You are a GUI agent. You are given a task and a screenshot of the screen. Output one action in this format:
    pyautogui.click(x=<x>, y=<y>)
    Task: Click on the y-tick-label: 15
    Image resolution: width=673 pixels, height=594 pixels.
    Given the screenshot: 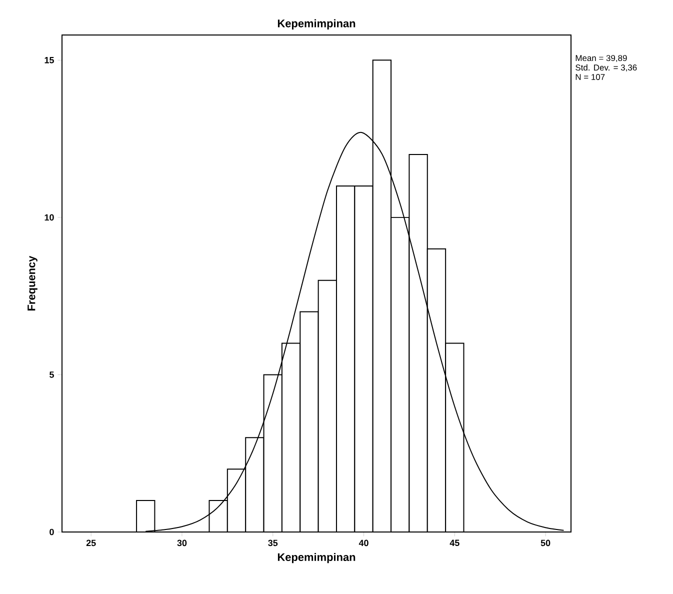 What is the action you would take?
    pyautogui.click(x=49, y=60)
    